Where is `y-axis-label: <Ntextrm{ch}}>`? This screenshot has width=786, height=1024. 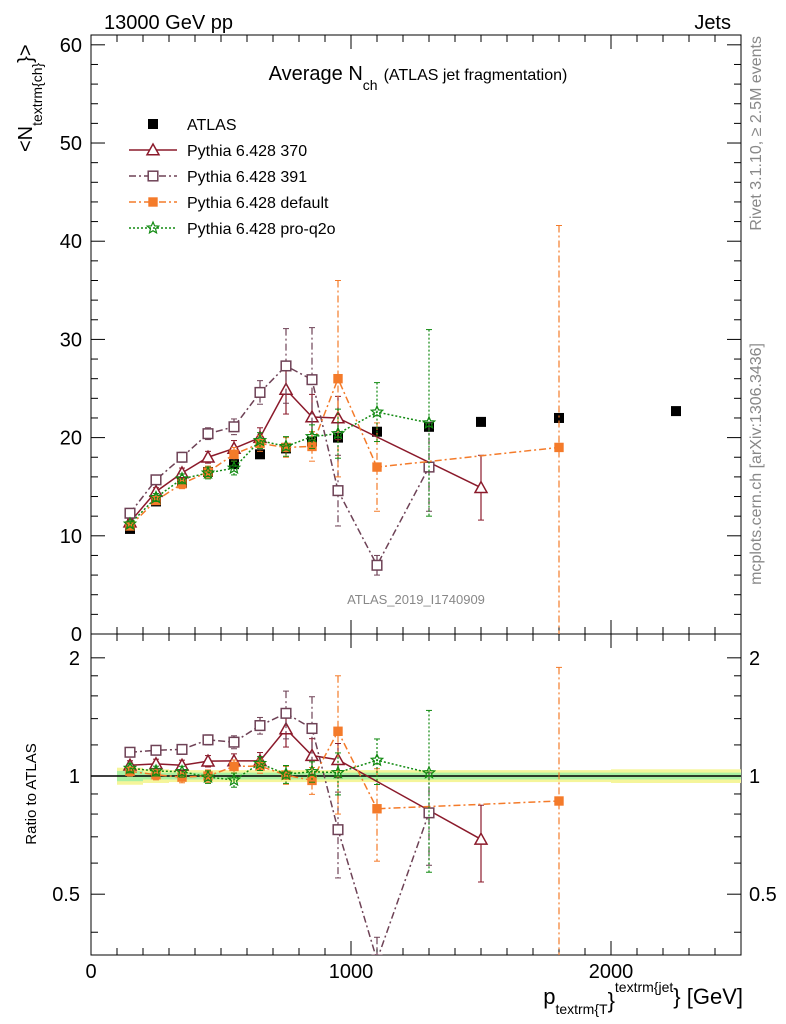 y-axis-label: <Ntextrm{ch}}> is located at coordinates (30, 98).